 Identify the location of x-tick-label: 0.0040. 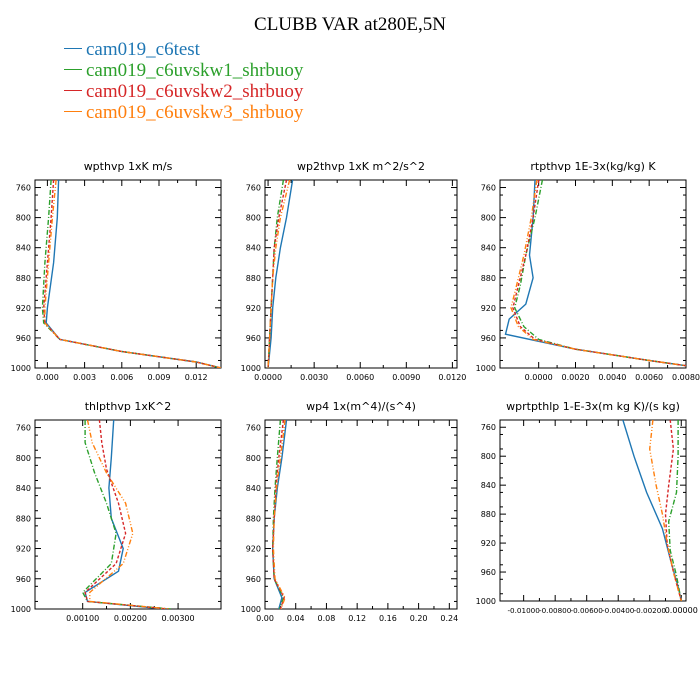
(612, 377).